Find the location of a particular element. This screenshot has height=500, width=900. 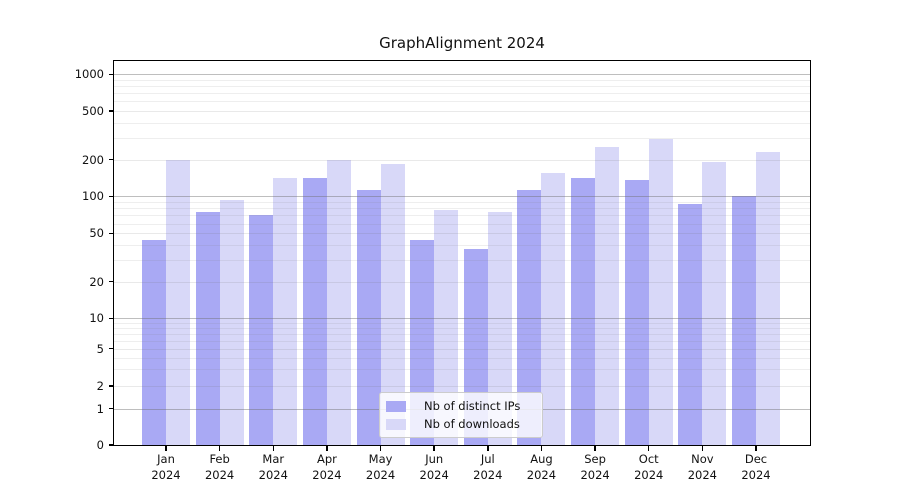

x-tick-label-oct: Oct 2024 is located at coordinates (649, 467).